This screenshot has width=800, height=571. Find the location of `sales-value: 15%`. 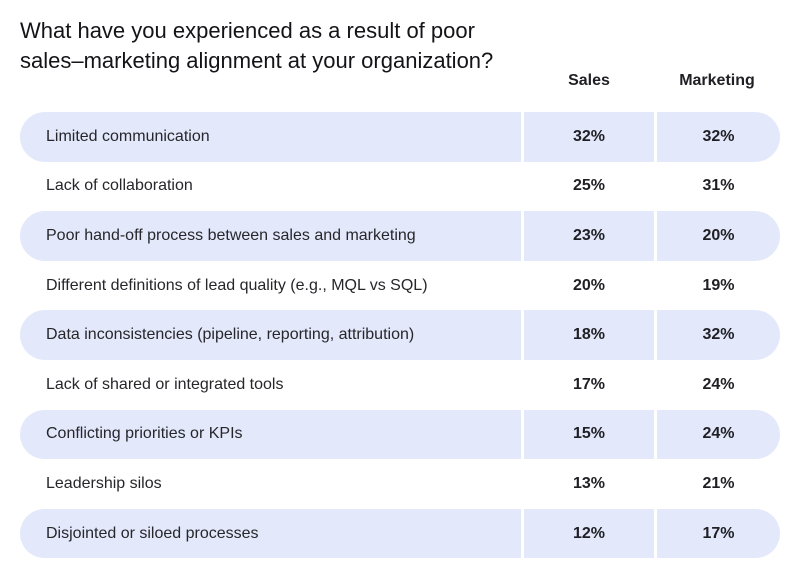

sales-value: 15% is located at coordinates (589, 434).